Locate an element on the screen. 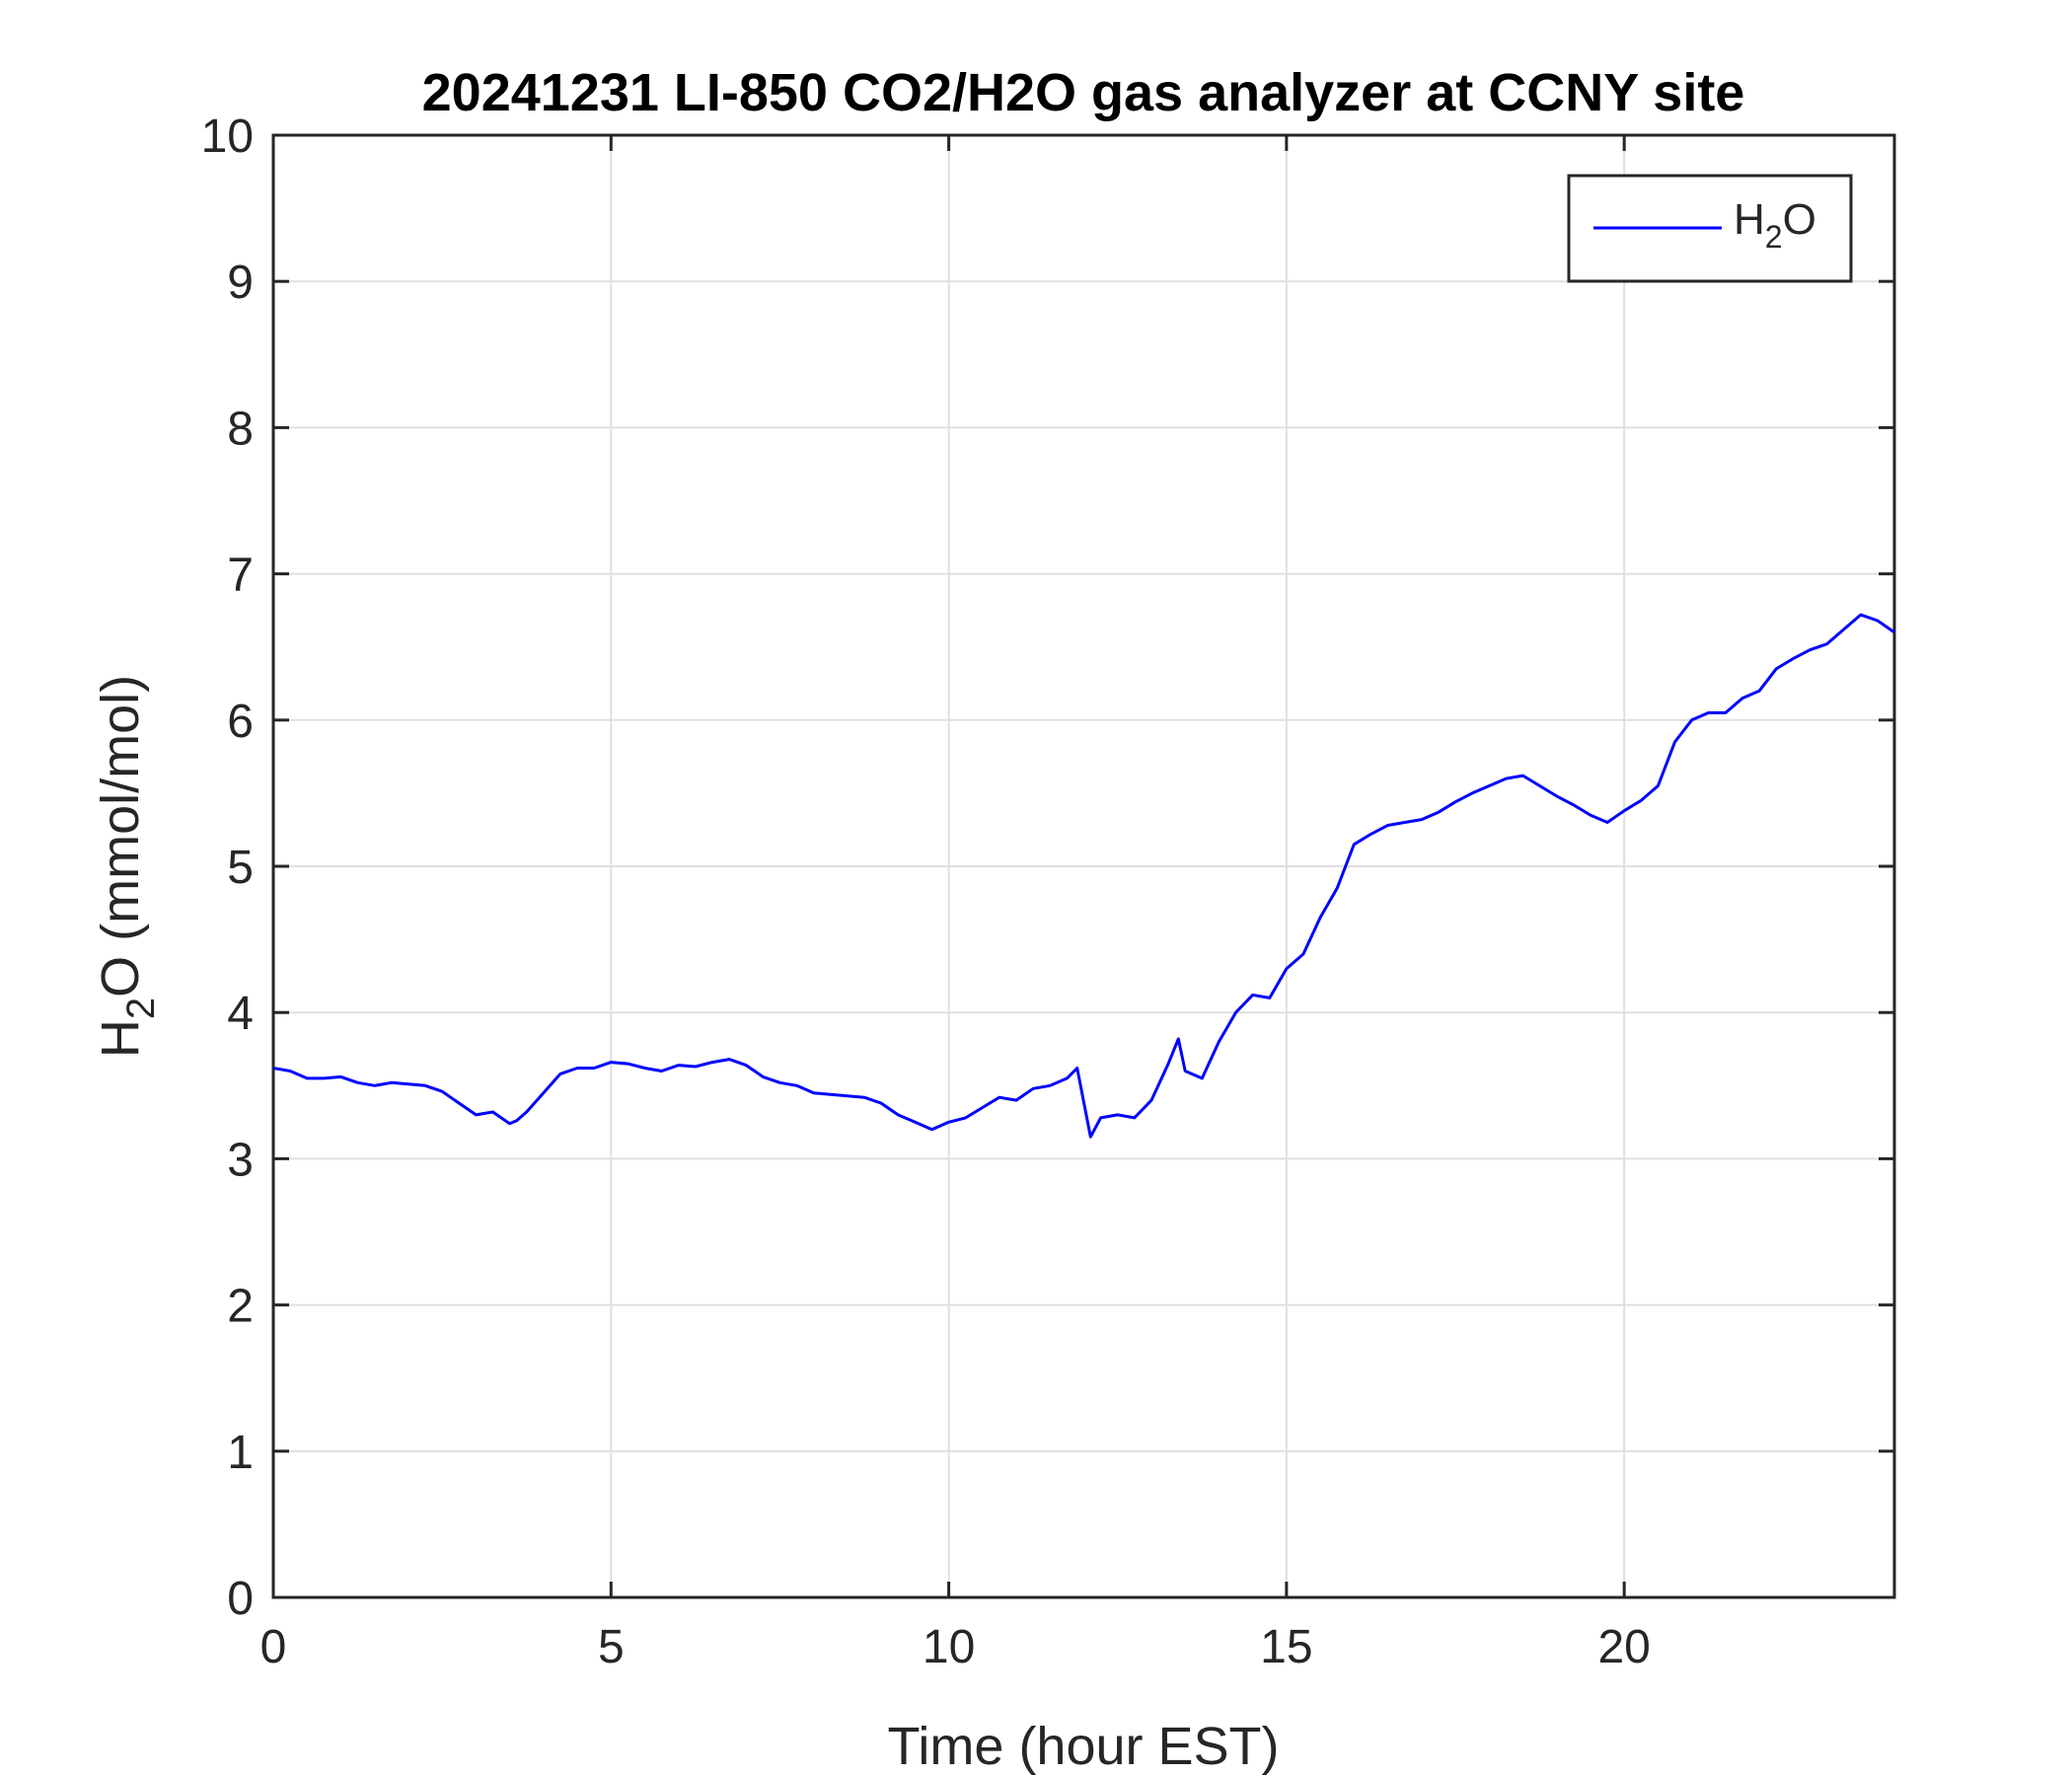  y-tick-label: 10 is located at coordinates (228, 137).